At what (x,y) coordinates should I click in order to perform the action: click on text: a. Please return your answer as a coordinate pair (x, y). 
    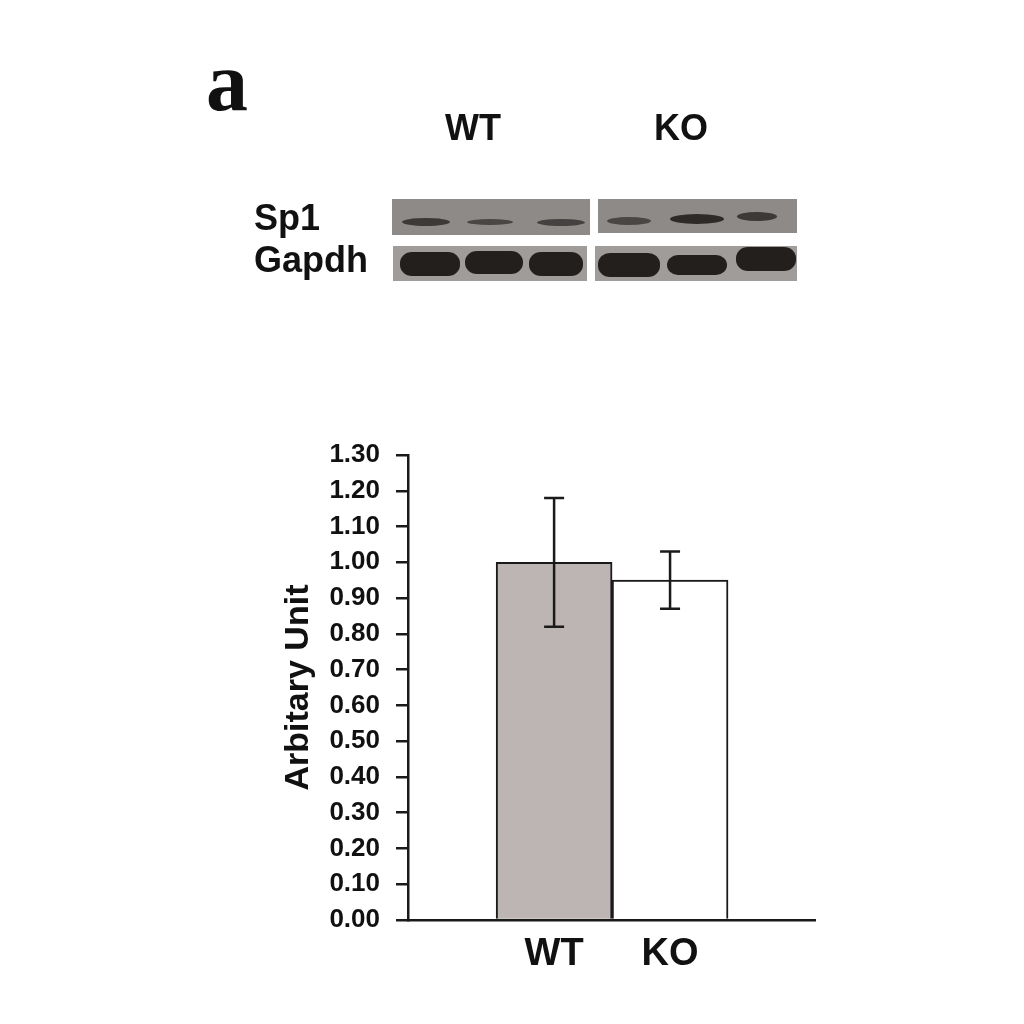
    Looking at the image, I should click on (227, 81).